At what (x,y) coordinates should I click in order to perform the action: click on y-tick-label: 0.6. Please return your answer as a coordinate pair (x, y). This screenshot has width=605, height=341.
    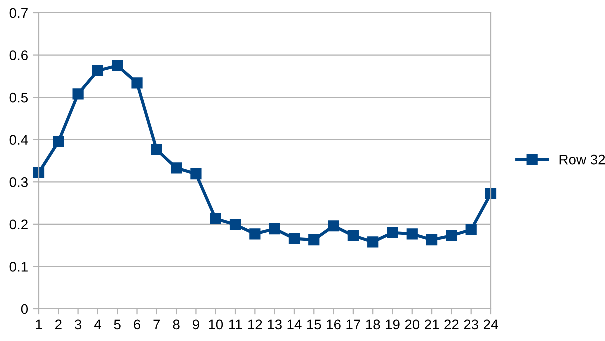
    Looking at the image, I should click on (19, 55).